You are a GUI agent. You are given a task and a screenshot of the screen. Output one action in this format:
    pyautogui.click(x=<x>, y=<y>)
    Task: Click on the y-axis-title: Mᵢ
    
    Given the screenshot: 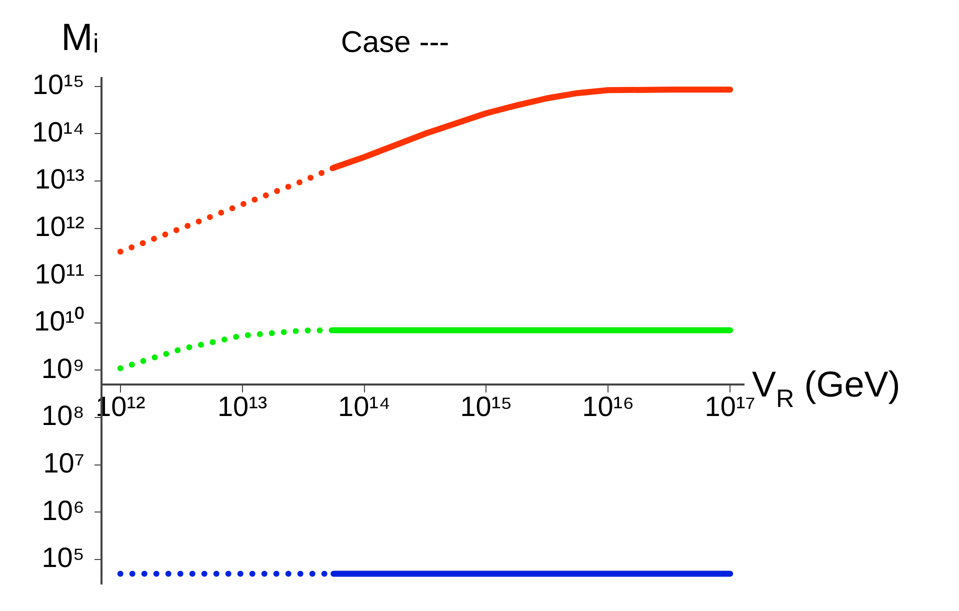 What is the action you would take?
    pyautogui.click(x=80, y=38)
    